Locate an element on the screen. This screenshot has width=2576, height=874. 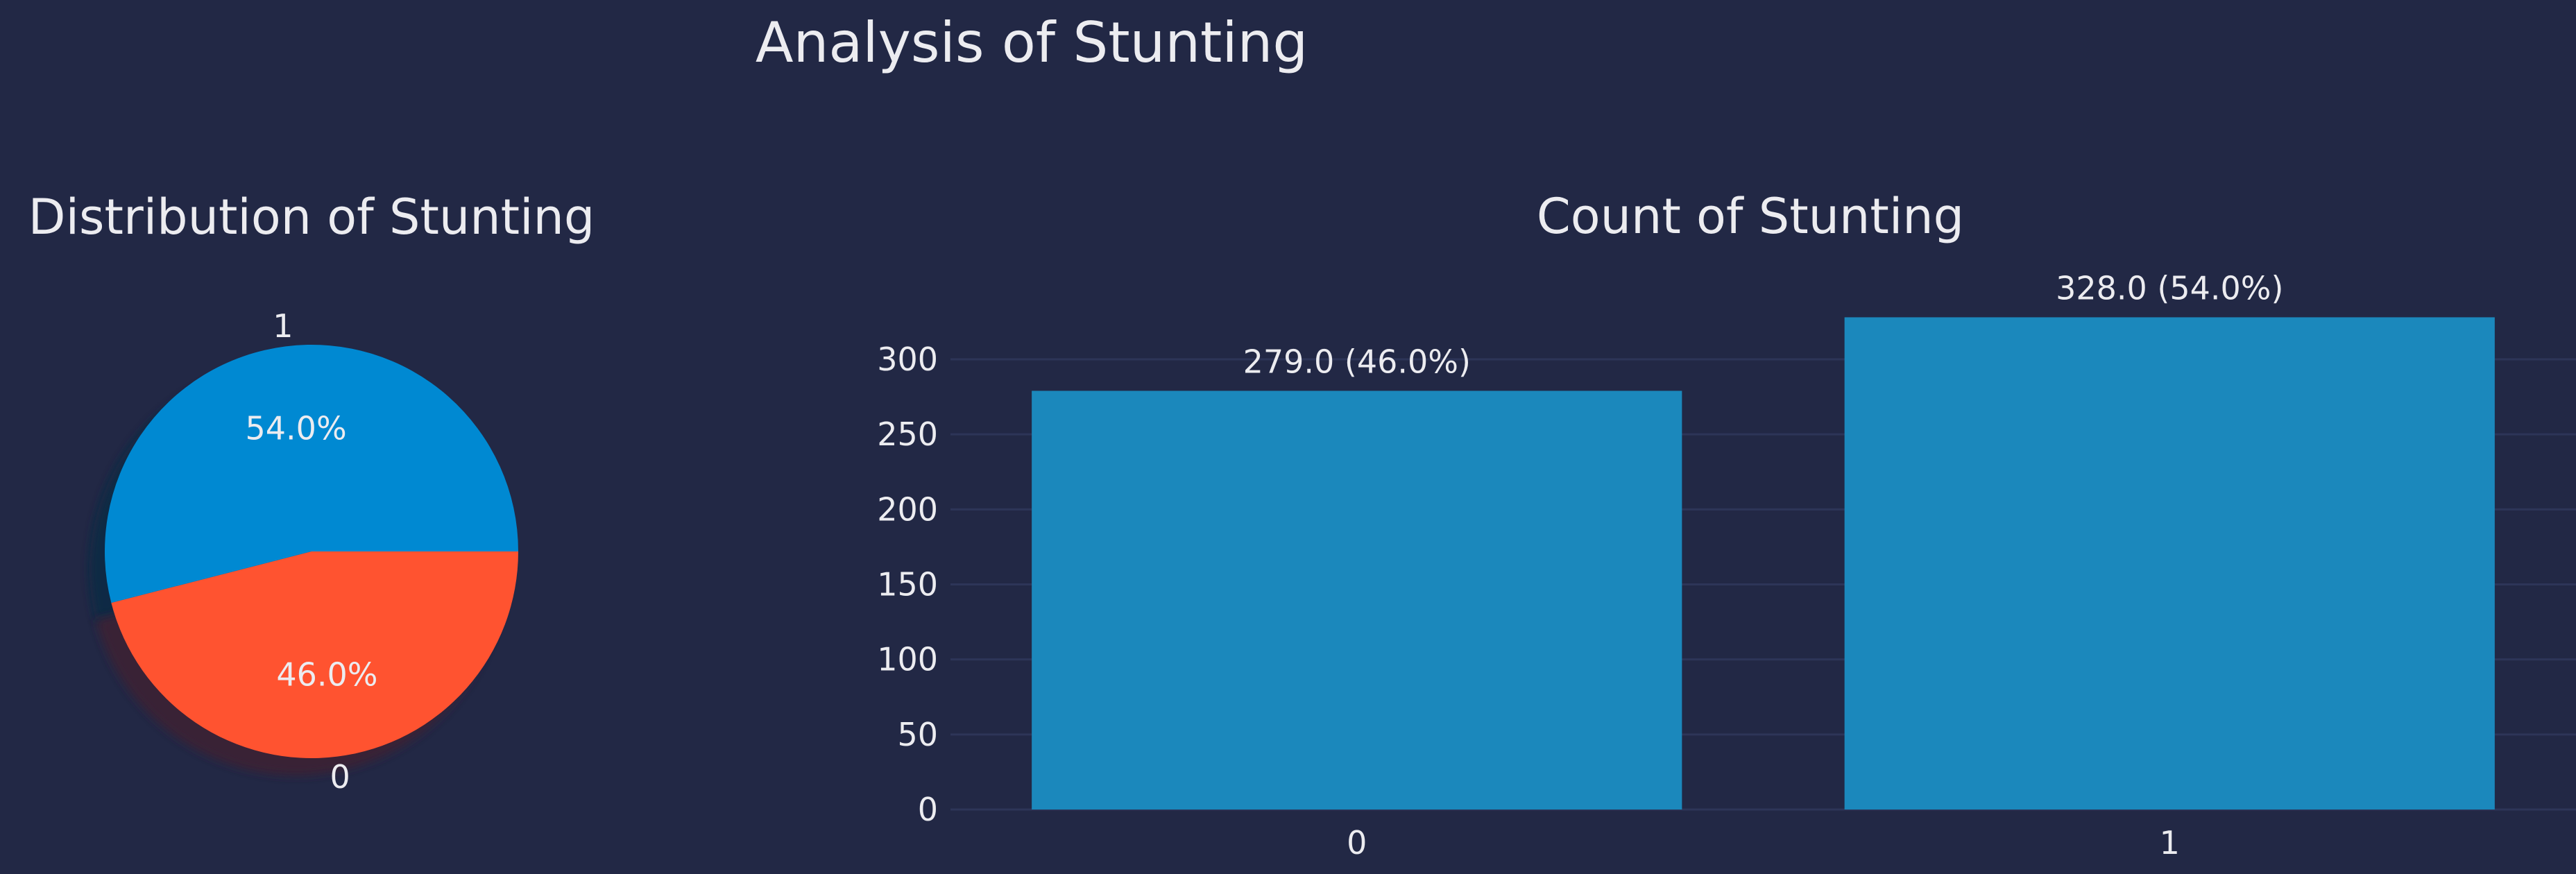
bar-data-label: 328.0 (54.0%) is located at coordinates (2169, 288).